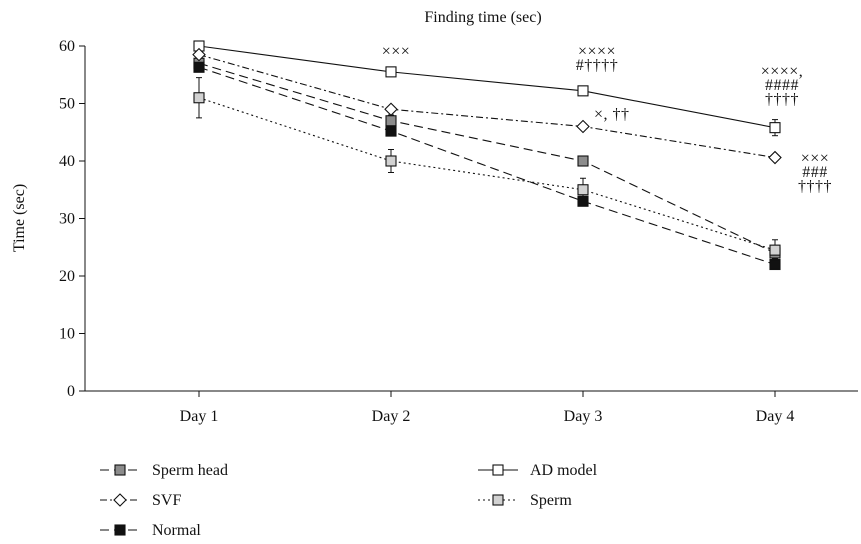 The image size is (861, 544). I want to click on legend-marker-svf, so click(120, 500).